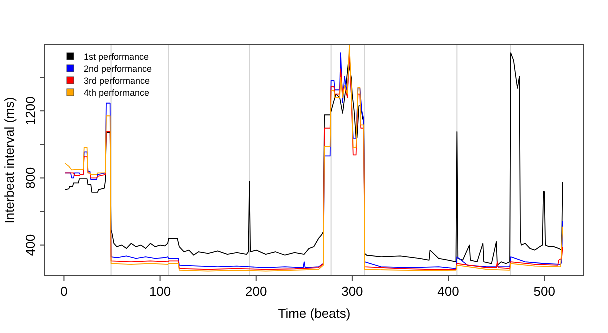 This screenshot has height=333, width=608. What do you see at coordinates (30, 178) in the screenshot?
I see `y-tick-label: 800` at bounding box center [30, 178].